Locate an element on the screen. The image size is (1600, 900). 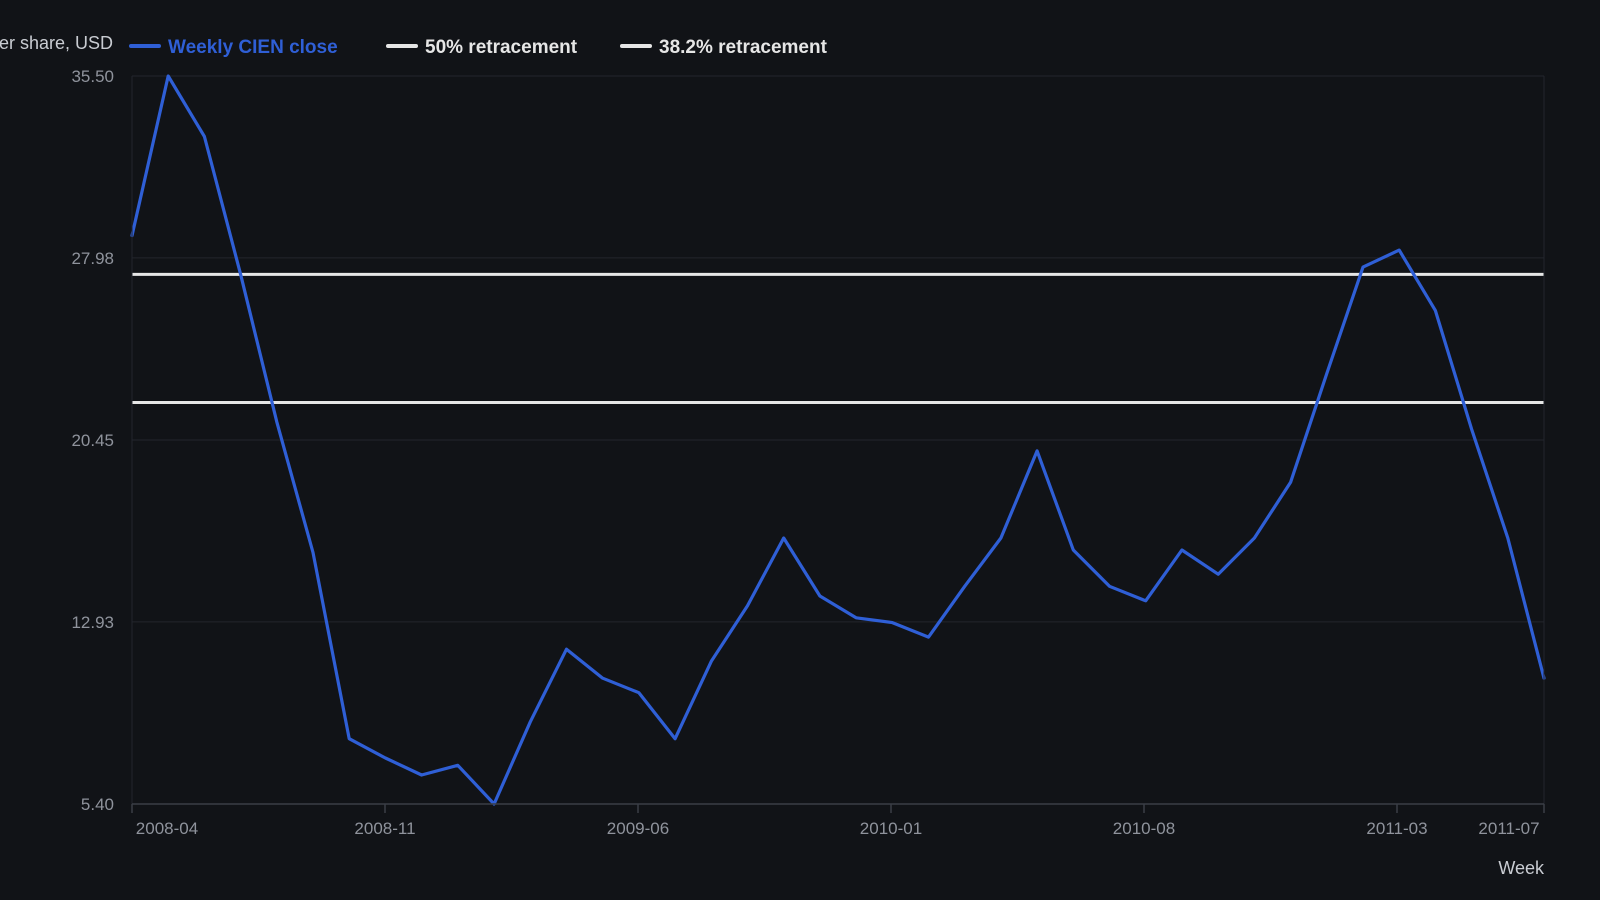
x-tick-label: 2008-04 is located at coordinates (167, 828).